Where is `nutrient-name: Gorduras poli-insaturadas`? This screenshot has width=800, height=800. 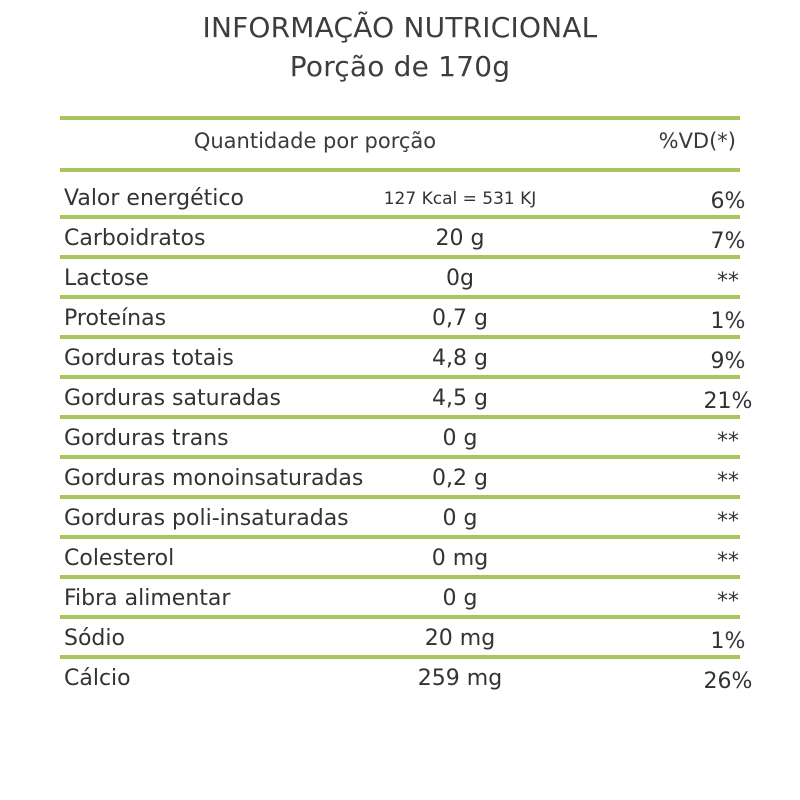
nutrient-name: Gorduras poli-insaturadas is located at coordinates (206, 518).